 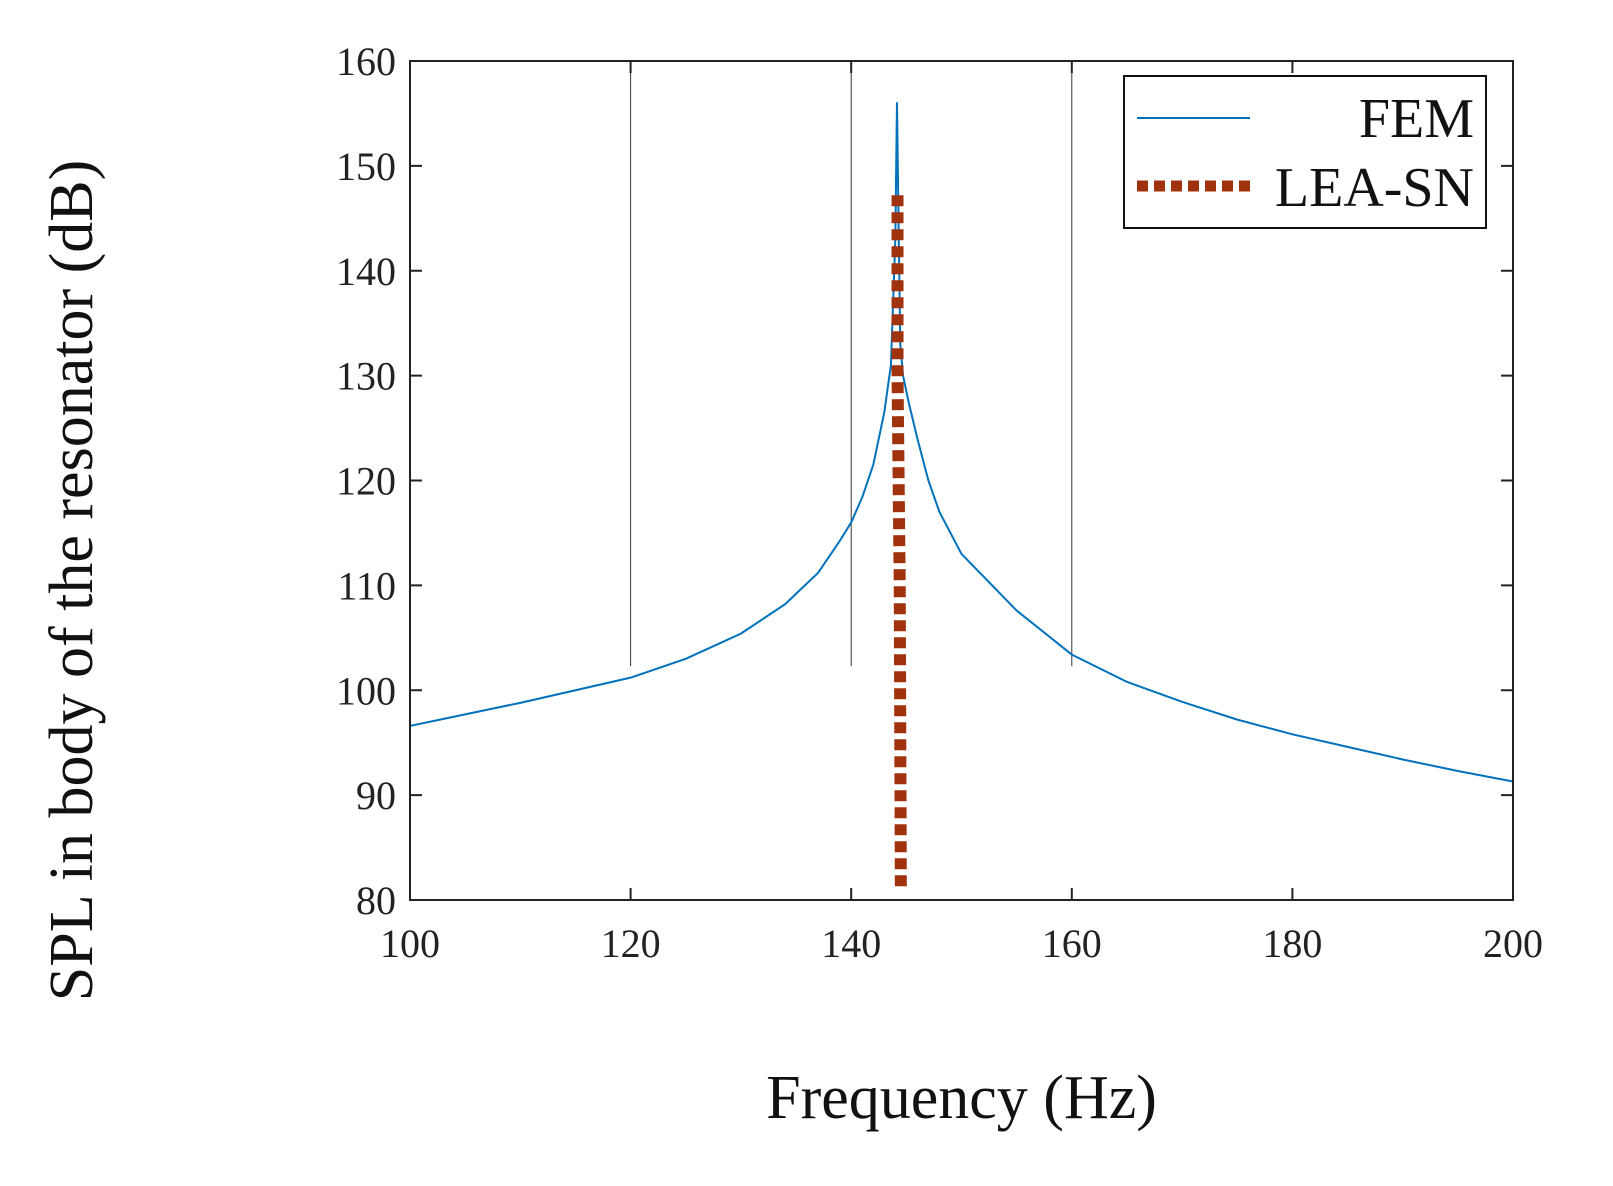 I want to click on x-tick-label-200: 200, so click(x=1513, y=943).